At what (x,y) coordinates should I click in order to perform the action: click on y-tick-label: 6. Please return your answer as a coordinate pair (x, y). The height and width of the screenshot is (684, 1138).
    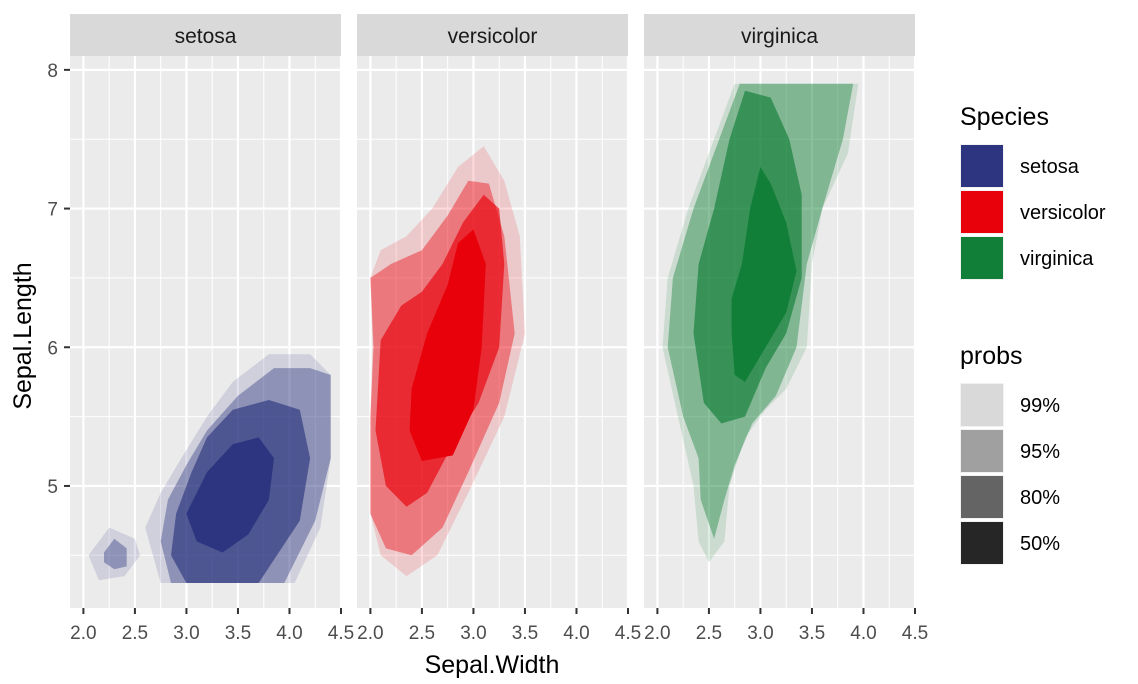
    Looking at the image, I should click on (52, 348).